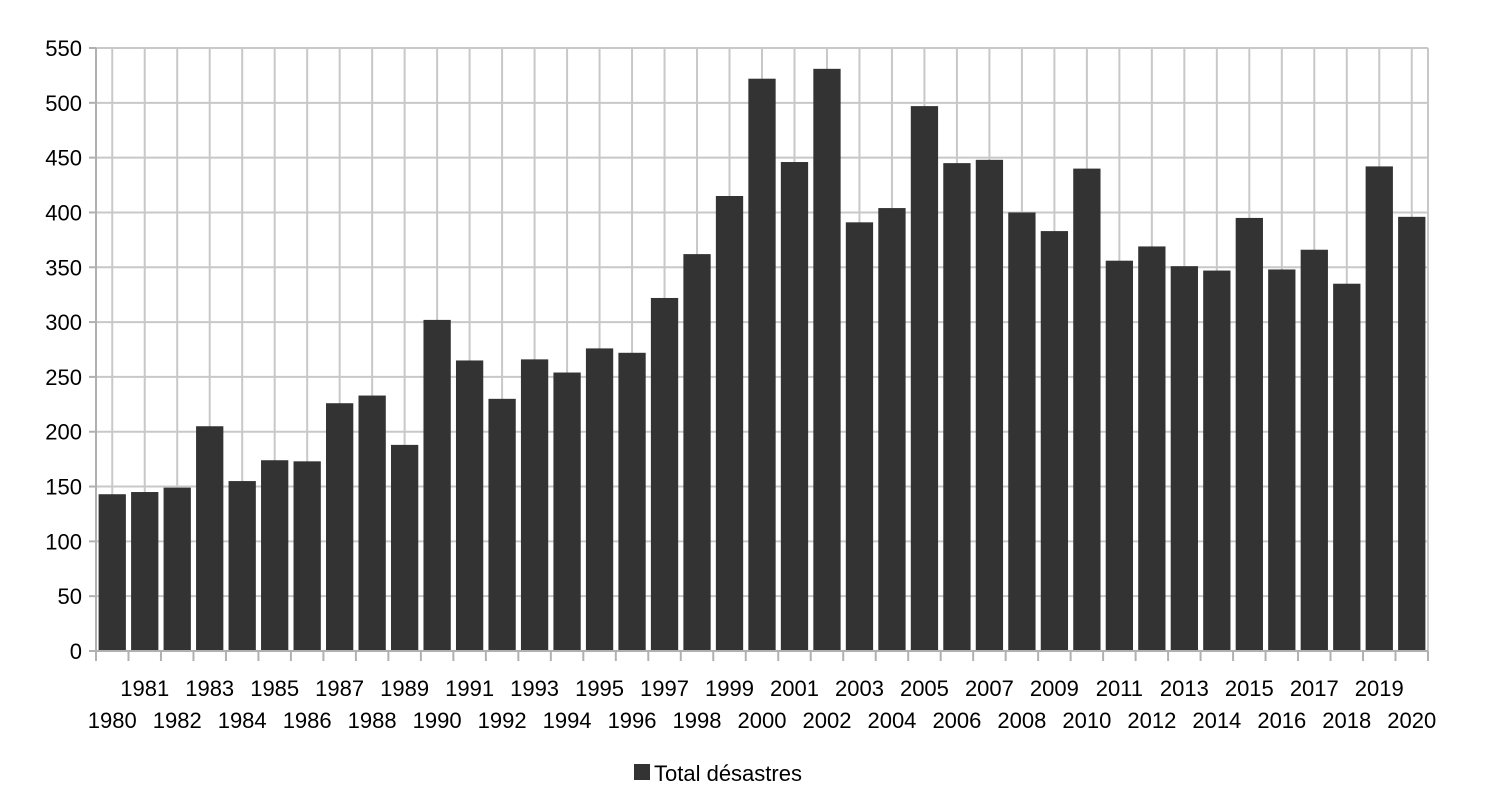 The image size is (1496, 812). Describe the element at coordinates (339, 688) in the screenshot. I see `x-tick-label: 1987` at that location.